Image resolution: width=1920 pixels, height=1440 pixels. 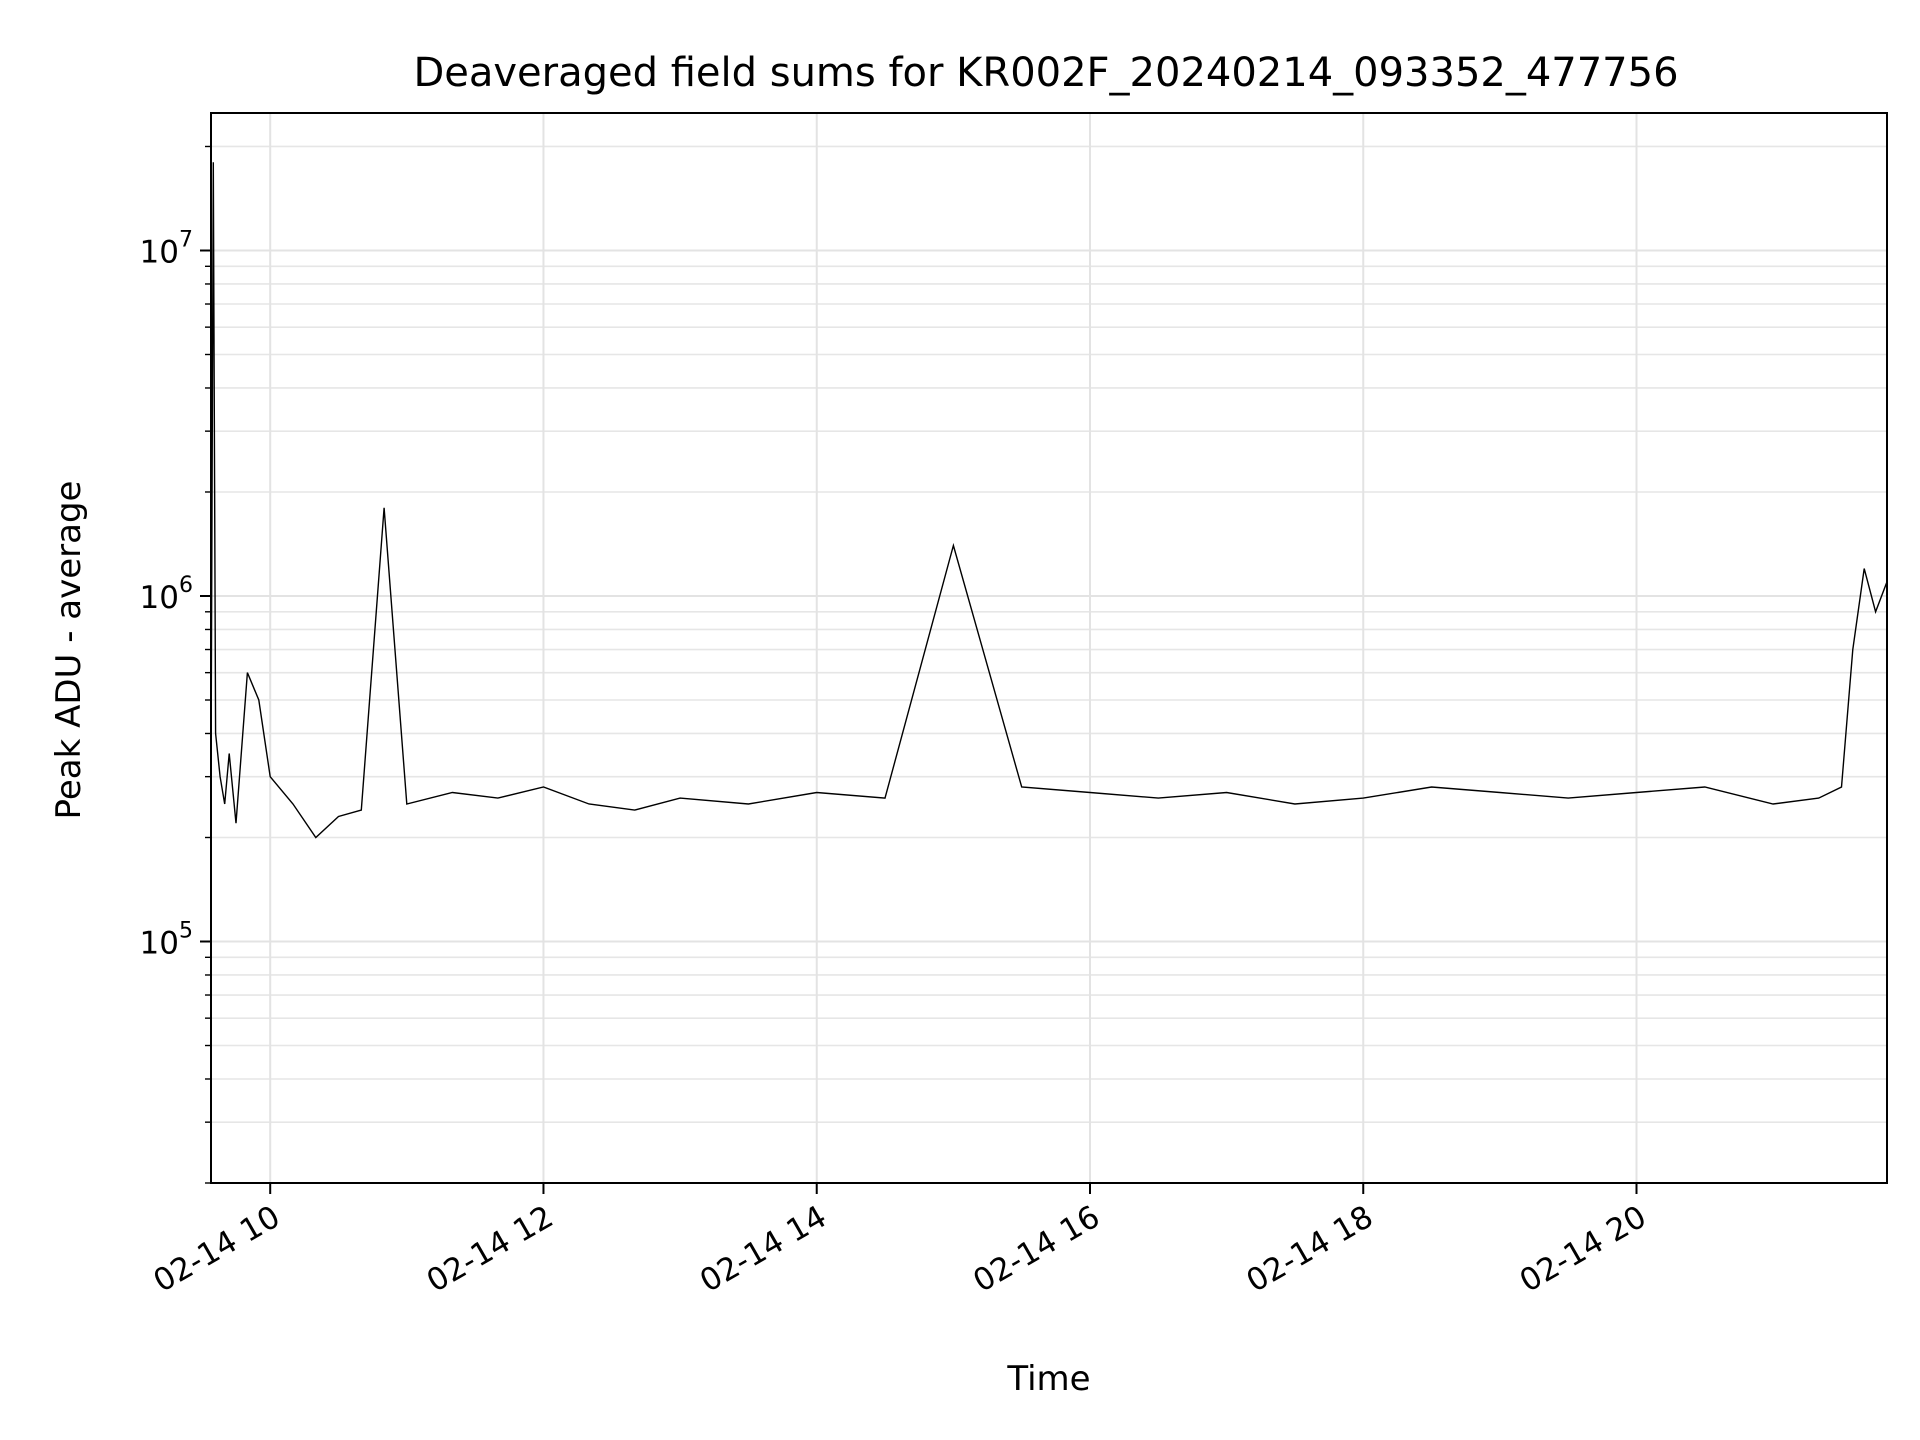 What do you see at coordinates (166, 940) in the screenshot?
I see `y-tick-label: 10⁵` at bounding box center [166, 940].